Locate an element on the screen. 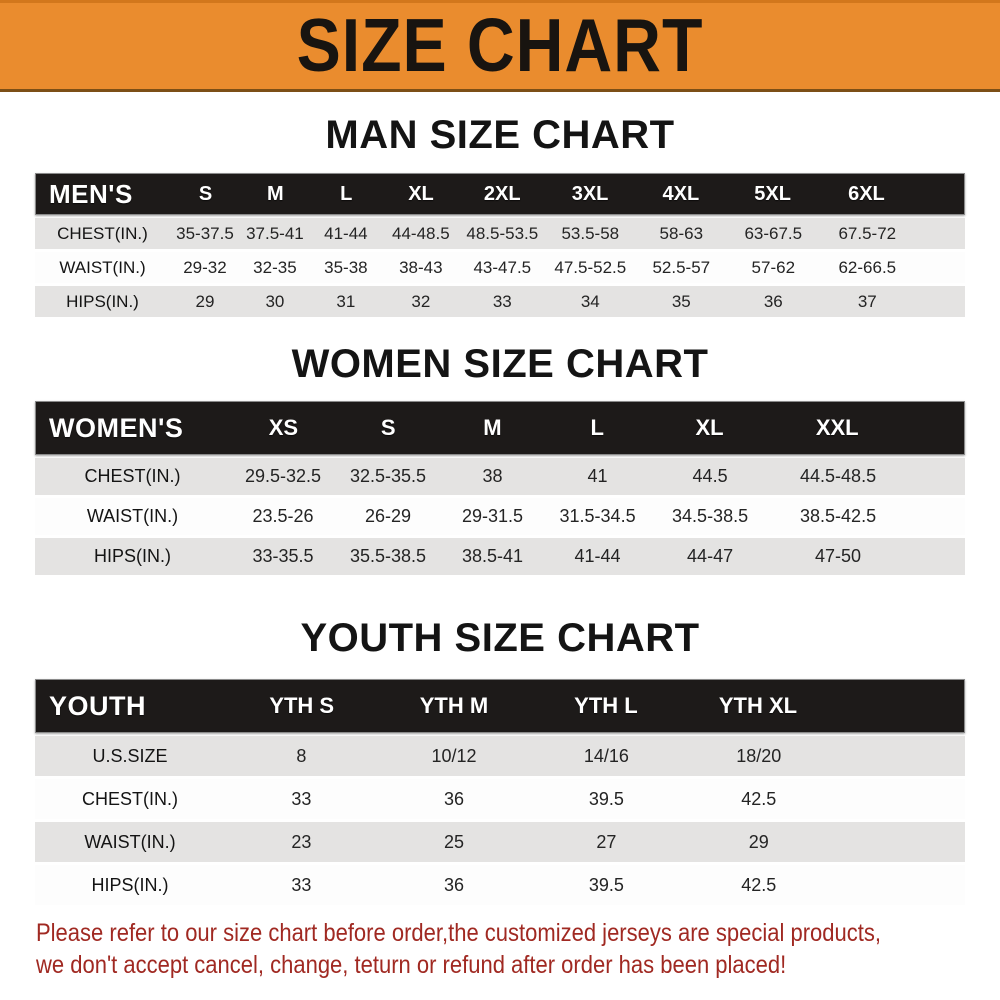 The height and width of the screenshot is (1000, 1000). women-size-col-xl: XL is located at coordinates (709, 427).